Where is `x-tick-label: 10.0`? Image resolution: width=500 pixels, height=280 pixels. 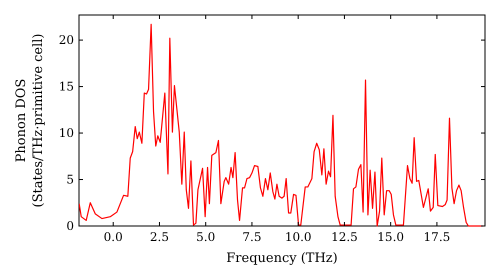
x-tick-label: 10.0 is located at coordinates (298, 237).